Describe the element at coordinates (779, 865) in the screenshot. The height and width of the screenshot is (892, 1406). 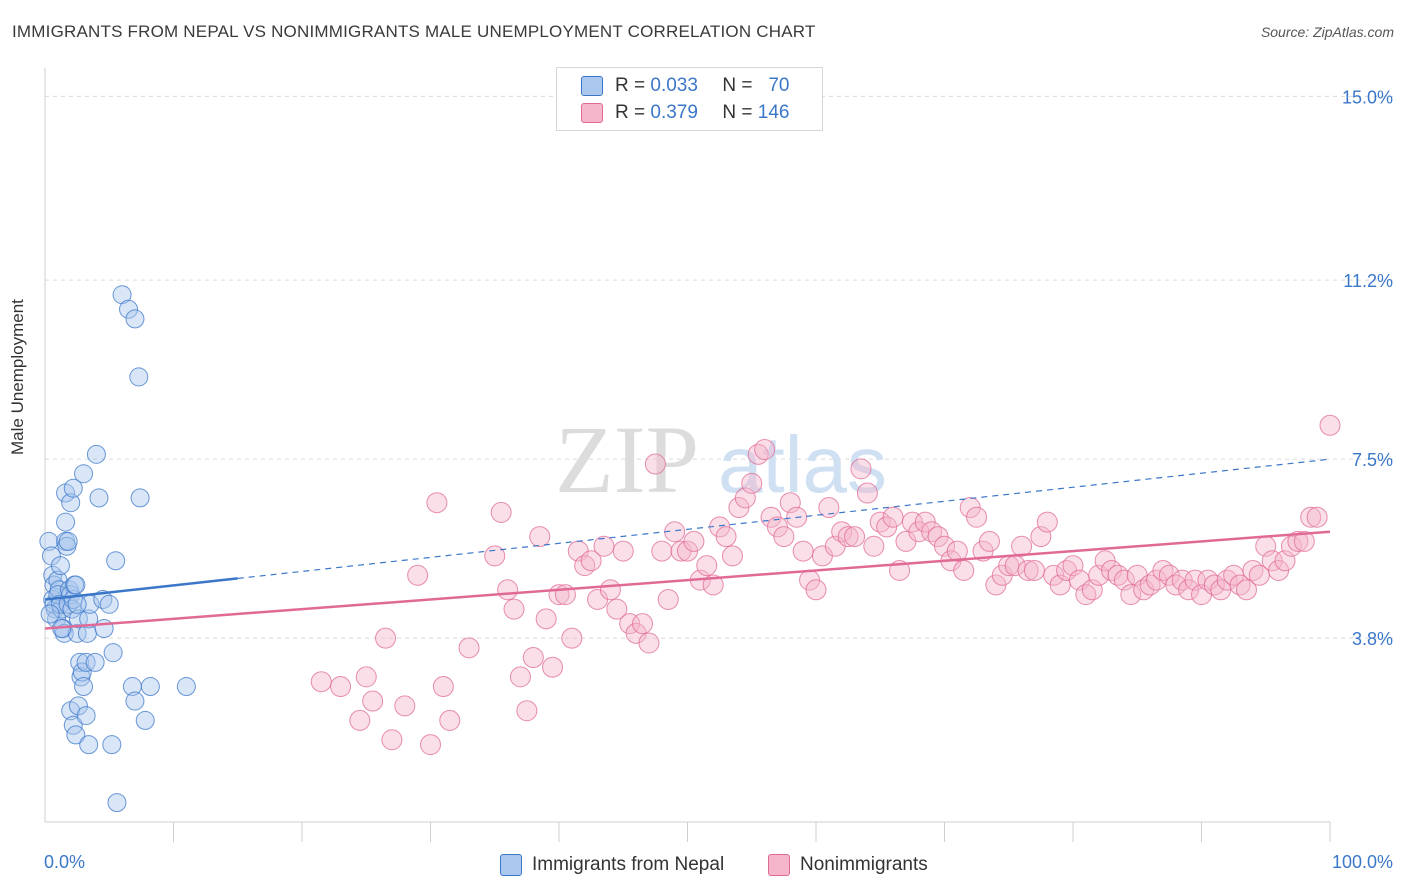
I see `bottom-legend-swatch-pink` at that location.